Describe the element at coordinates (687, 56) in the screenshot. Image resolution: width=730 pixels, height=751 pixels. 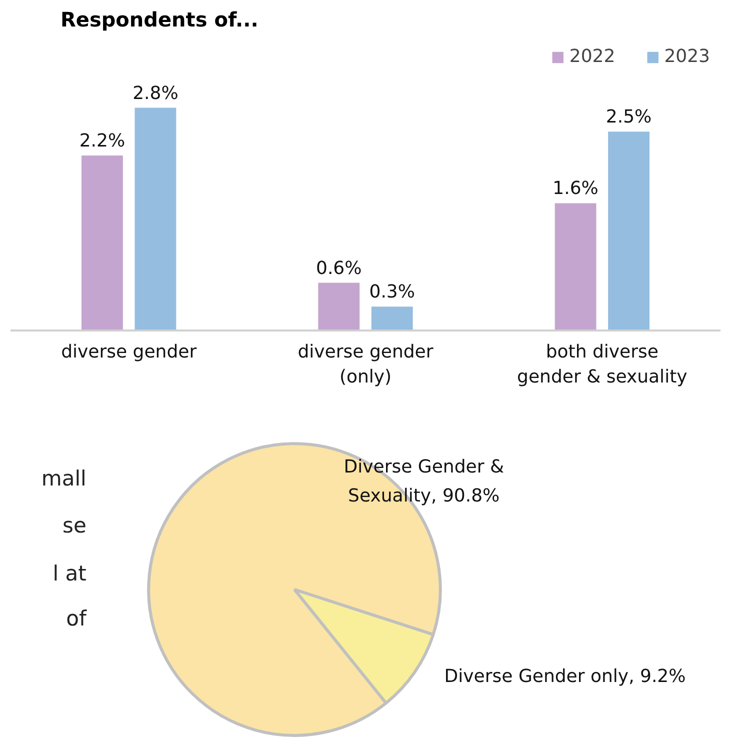
I see `legend-label: 2023` at that location.